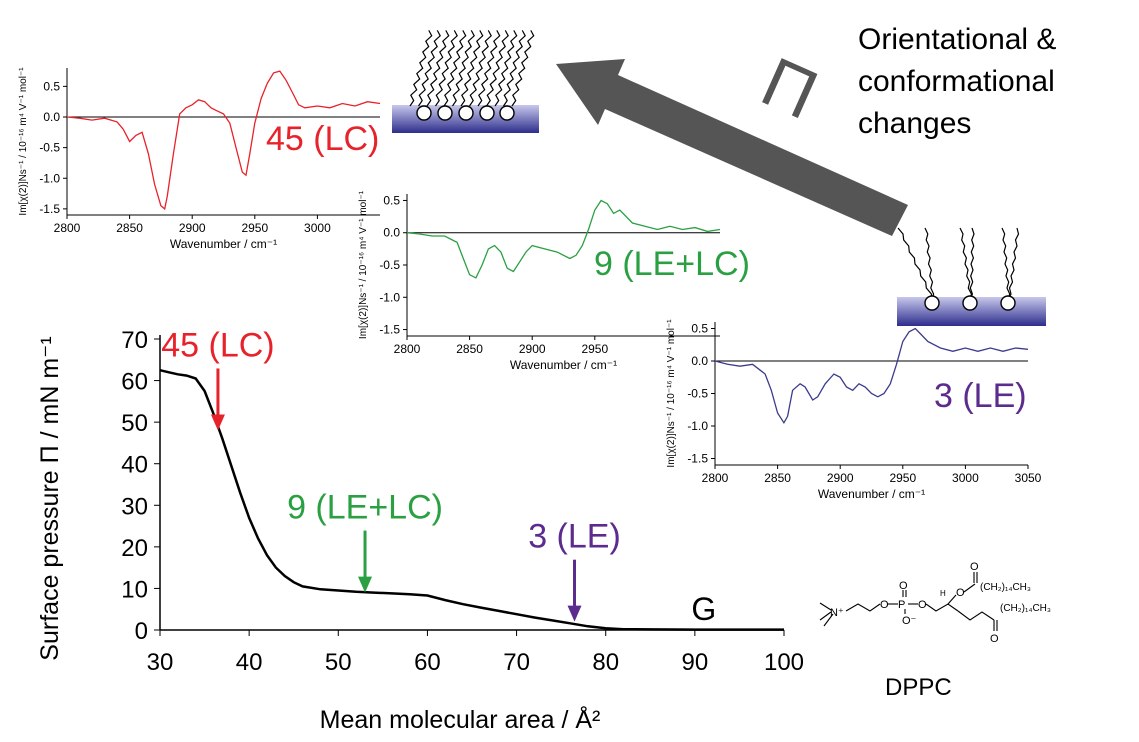 The image size is (1139, 742). What do you see at coordinates (563, 365) in the screenshot?
I see `spectrum-lele-x-label: Wavenumber / cm⁻¹` at bounding box center [563, 365].